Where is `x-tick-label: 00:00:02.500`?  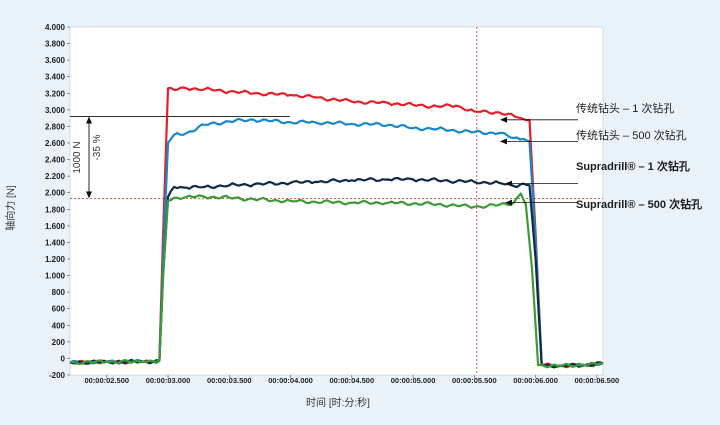 x-tick-label: 00:00:02.500 is located at coordinates (106, 380).